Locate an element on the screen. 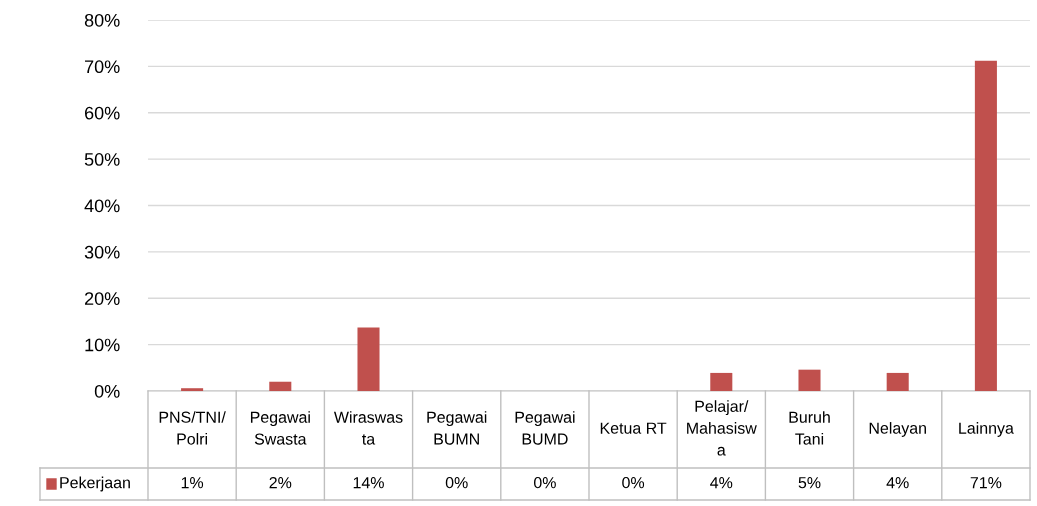 This screenshot has height=506, width=1037. x-tick-label: Ketua RT is located at coordinates (633, 428).